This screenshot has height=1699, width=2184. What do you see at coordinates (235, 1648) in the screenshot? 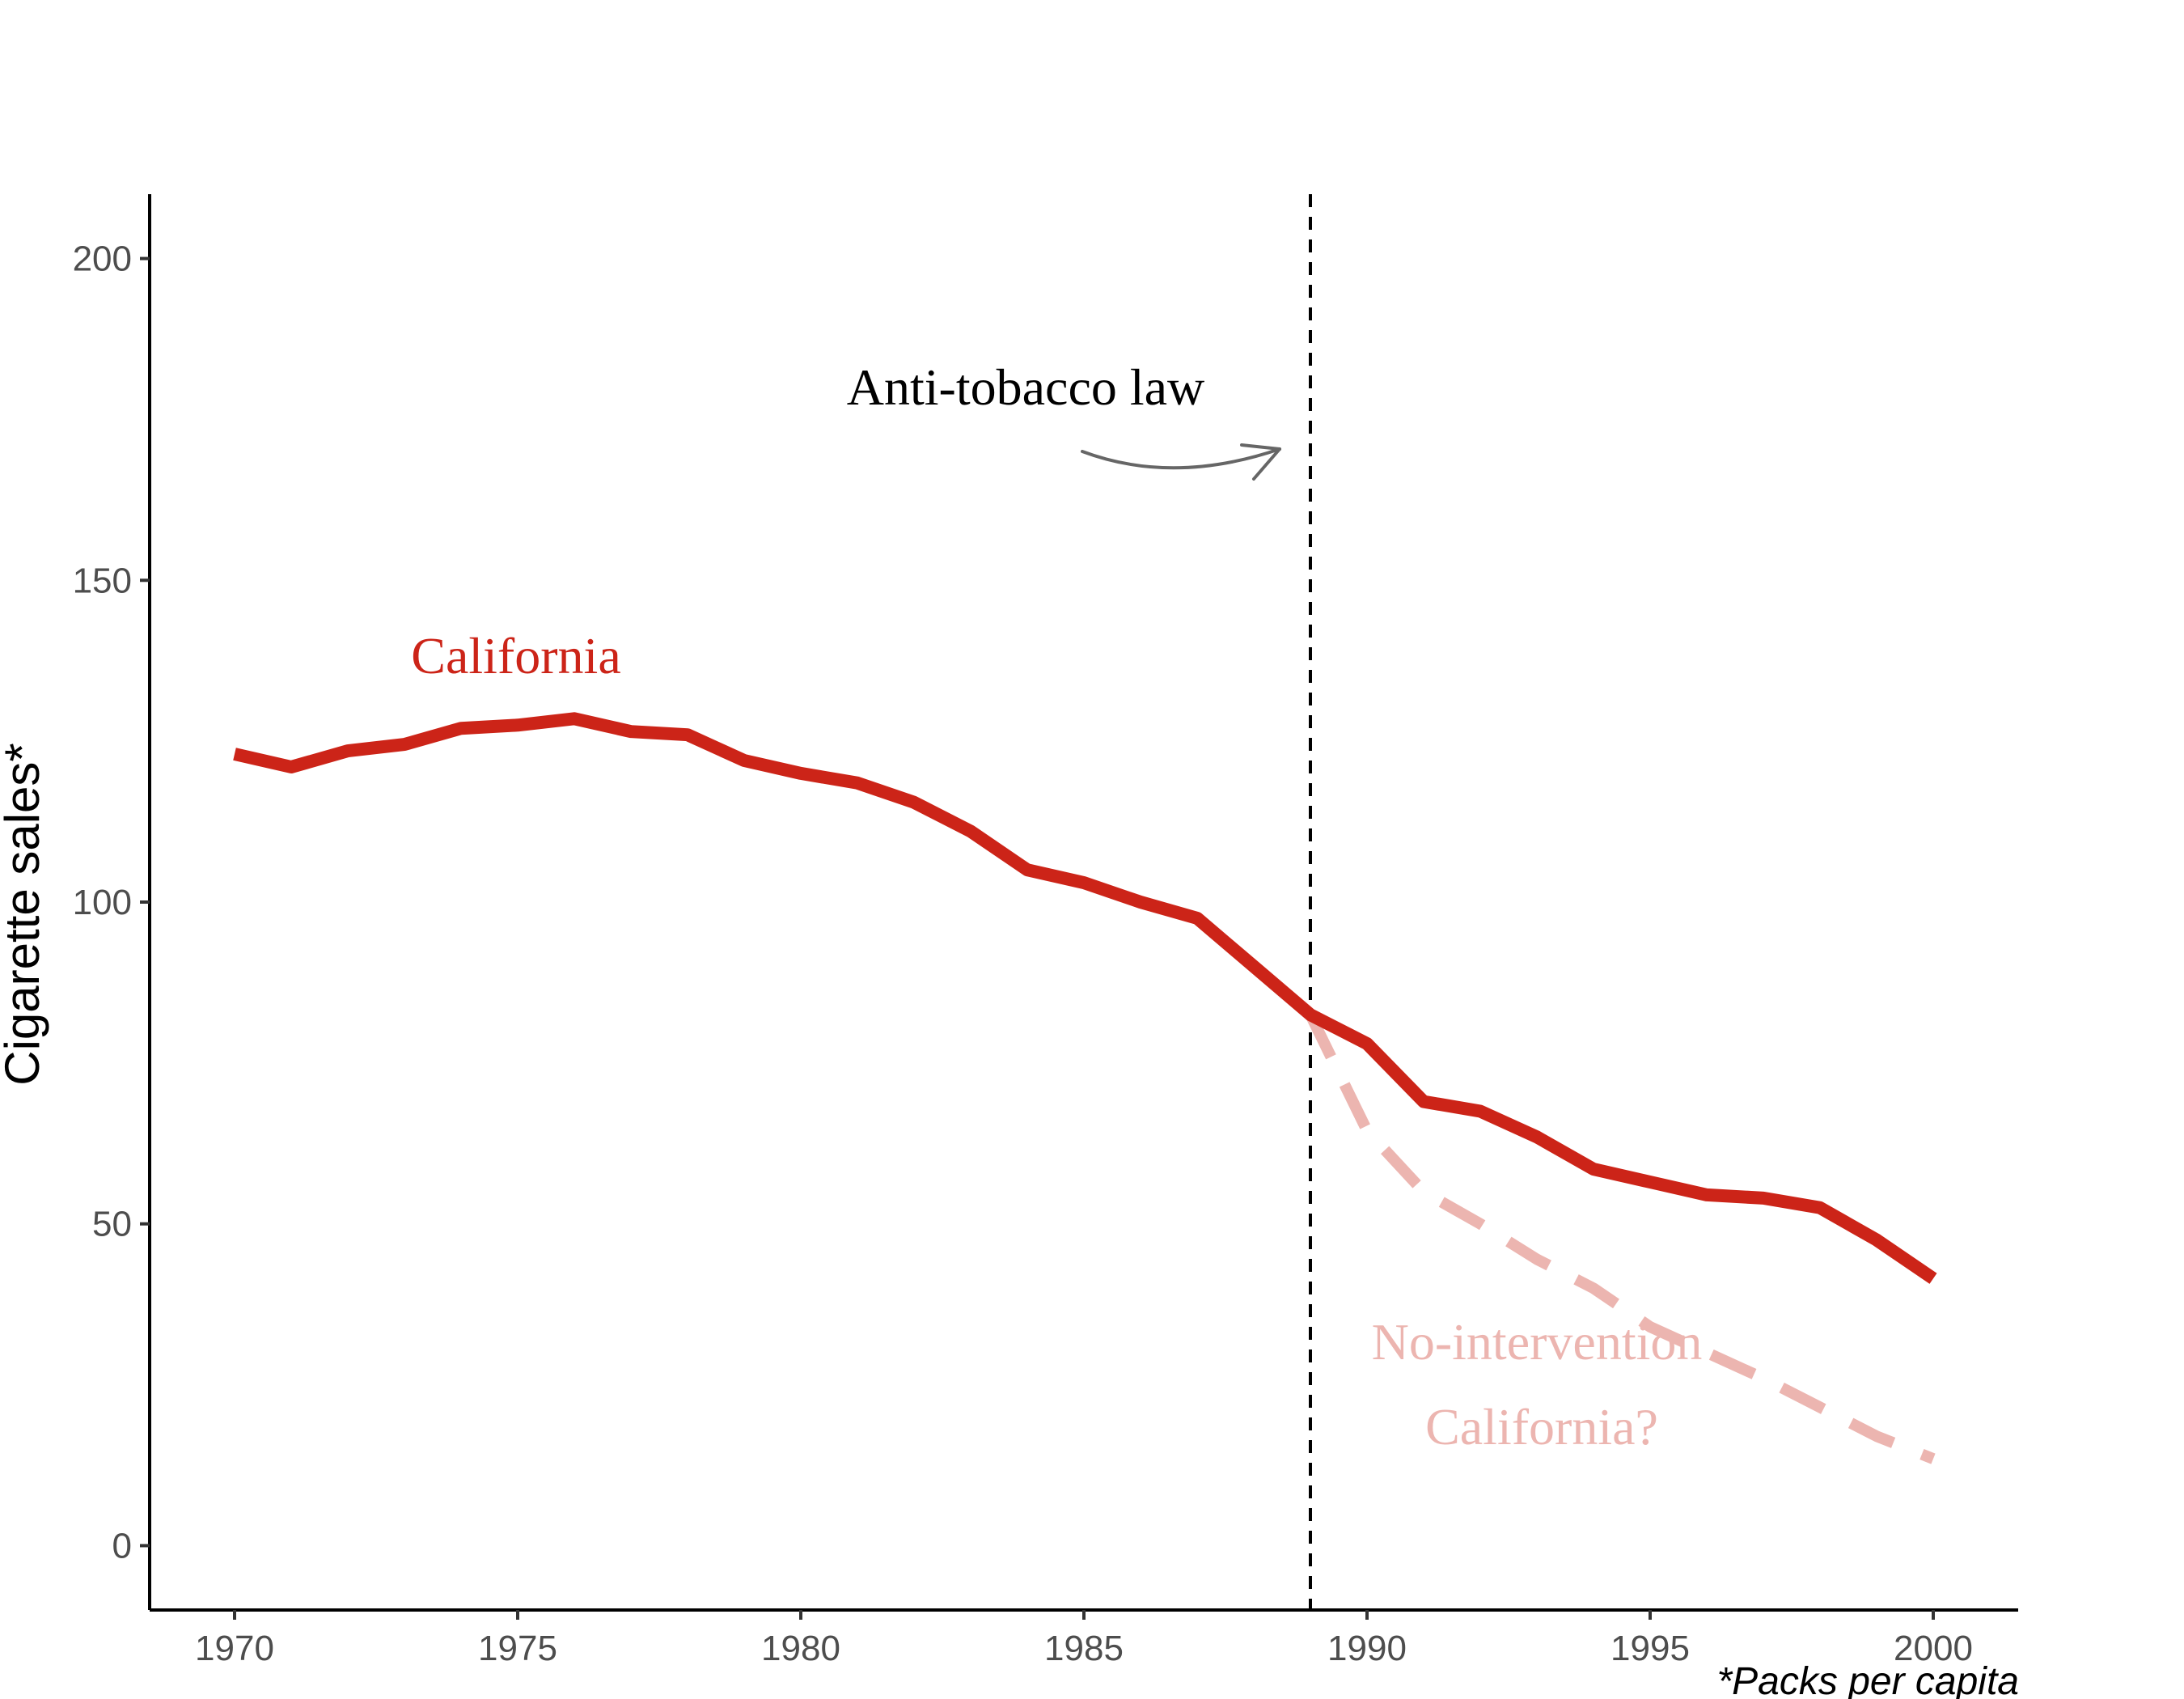
I see `x-tick-label: 1970` at bounding box center [235, 1648].